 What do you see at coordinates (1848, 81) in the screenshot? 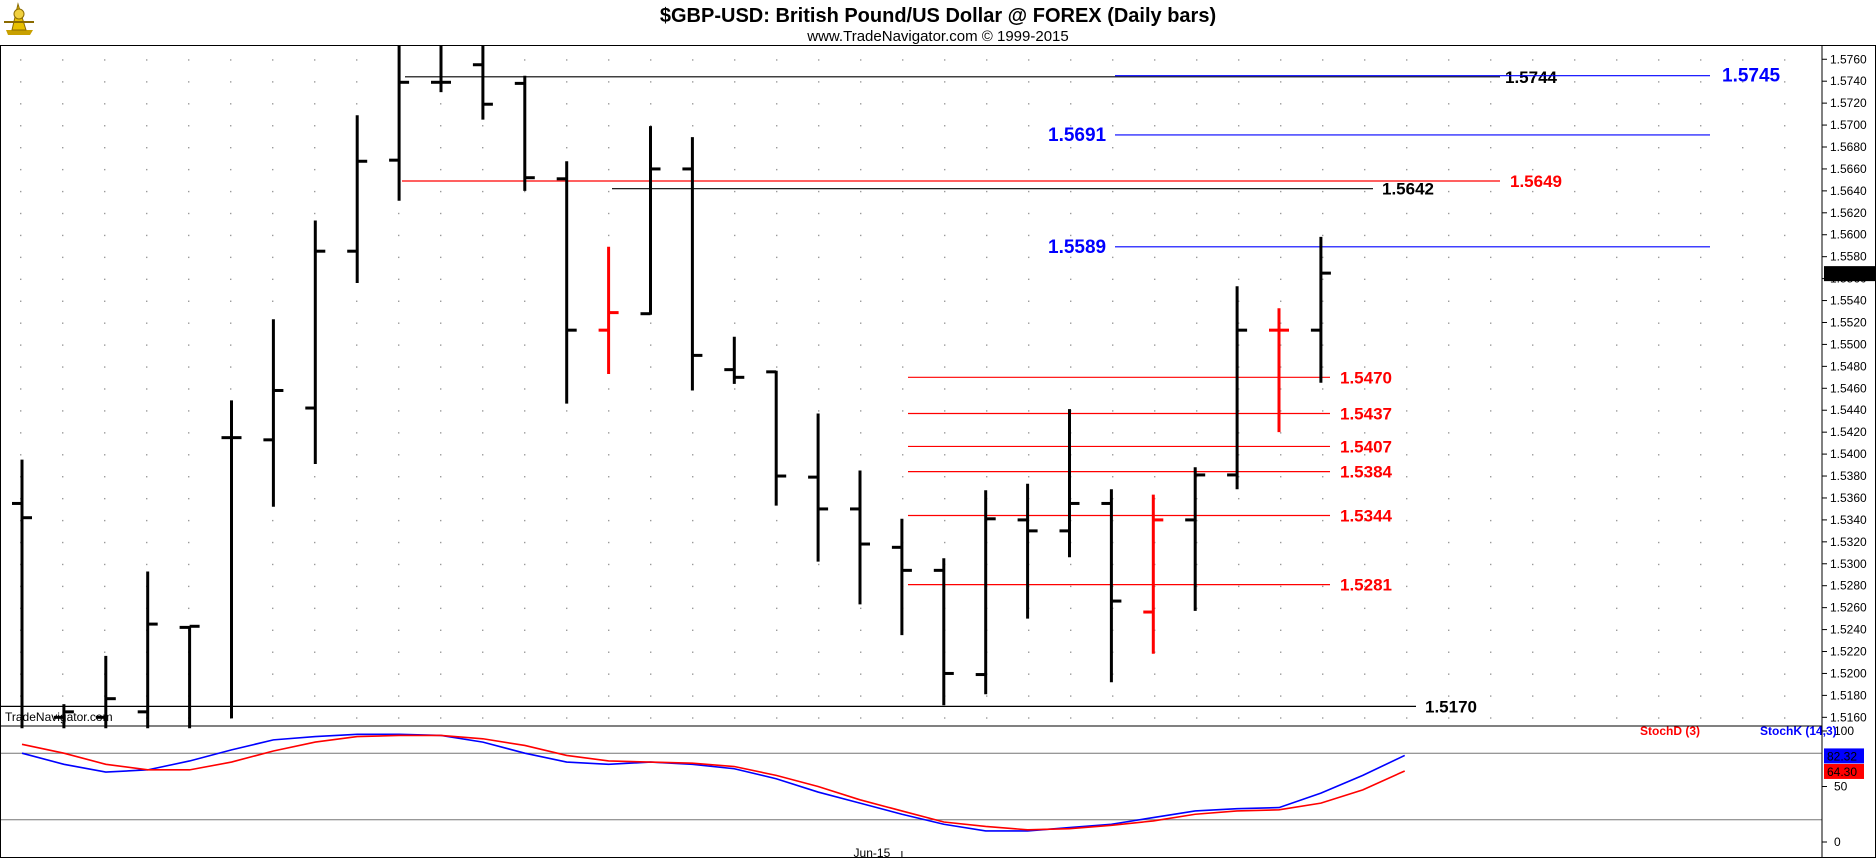
I see `price-tick-label: 1.5740` at bounding box center [1848, 81].